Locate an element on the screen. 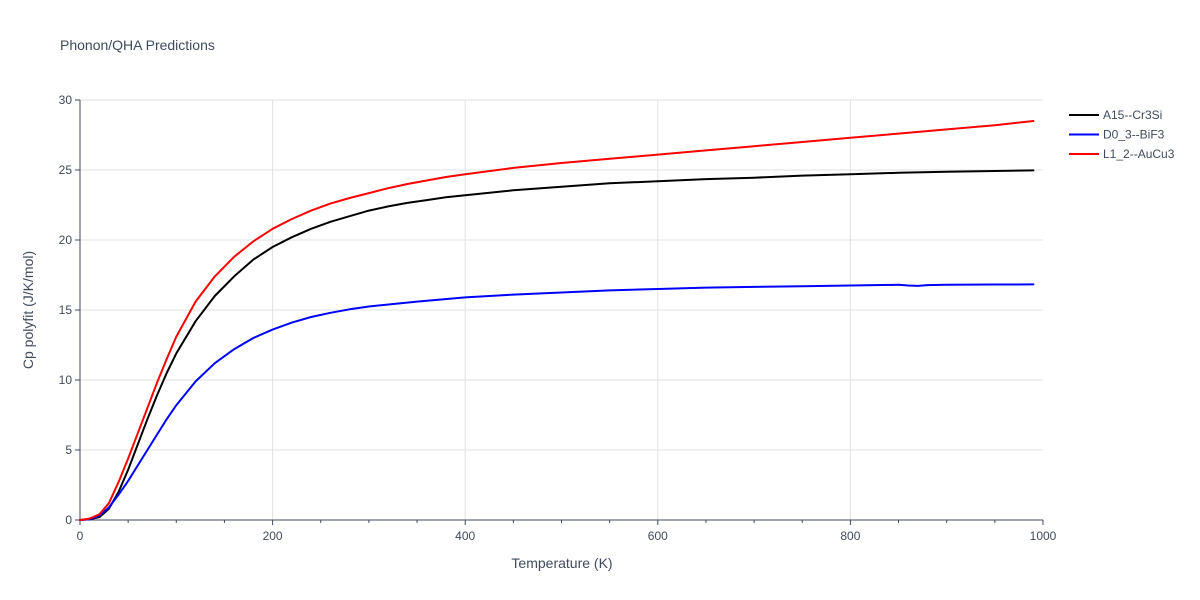 The height and width of the screenshot is (600, 1200). y-tick-label: 30 is located at coordinates (66, 100).